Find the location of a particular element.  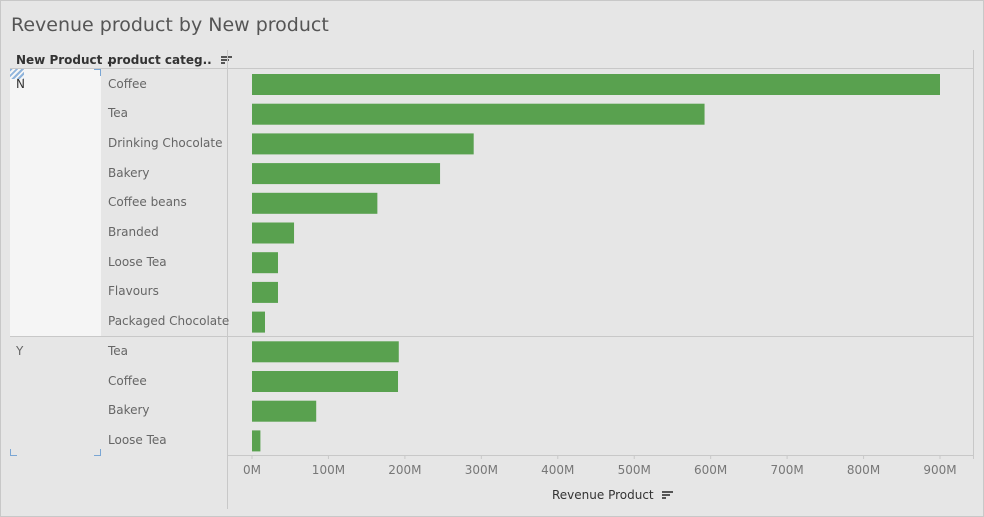

x-tick-label: 700M is located at coordinates (787, 470).